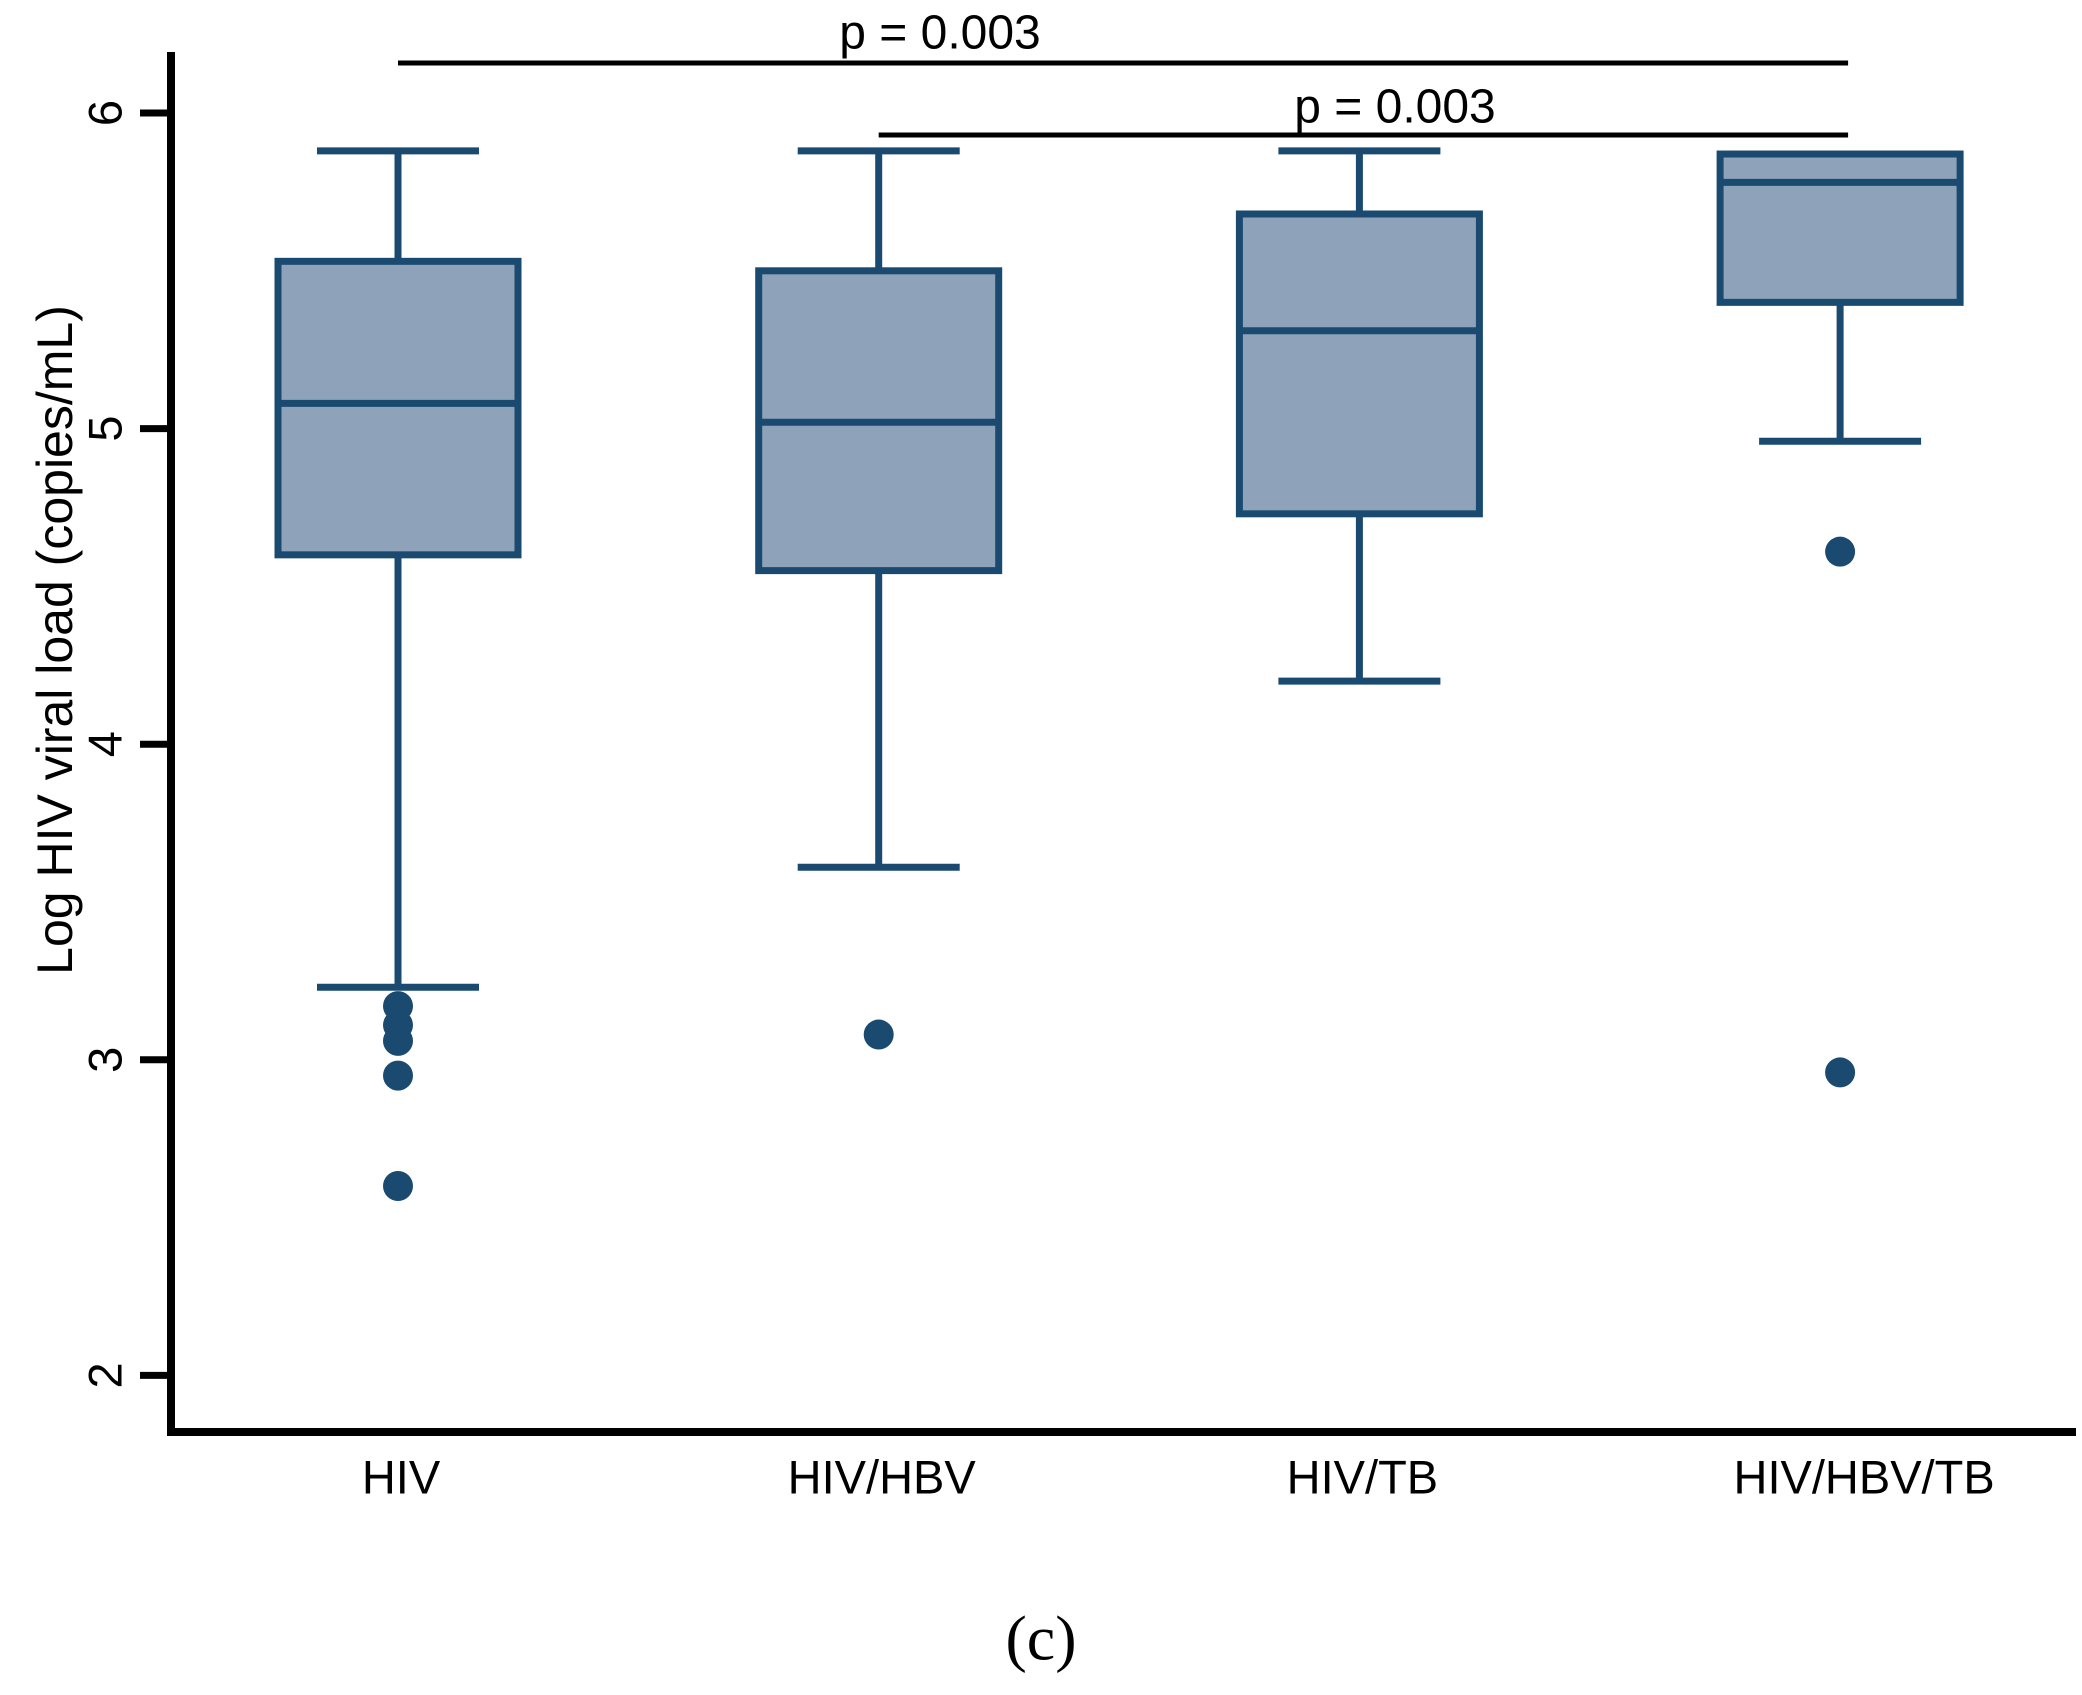 The width and height of the screenshot is (2082, 1695). Describe the element at coordinates (55, 640) in the screenshot. I see `y-axis-title: Log HIV viral load (copies/mL)` at that location.